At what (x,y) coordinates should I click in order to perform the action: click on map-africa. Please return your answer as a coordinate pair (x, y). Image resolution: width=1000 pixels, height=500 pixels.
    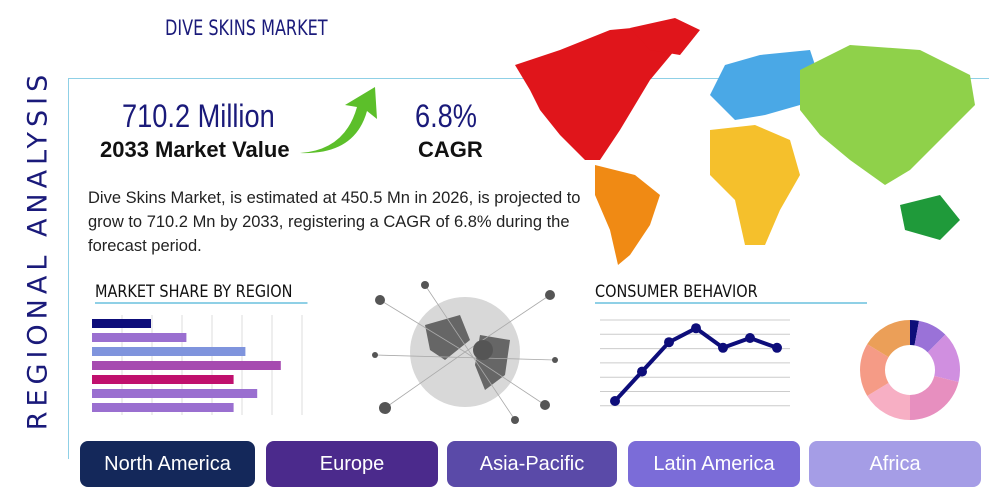
    Looking at the image, I should click on (755, 185).